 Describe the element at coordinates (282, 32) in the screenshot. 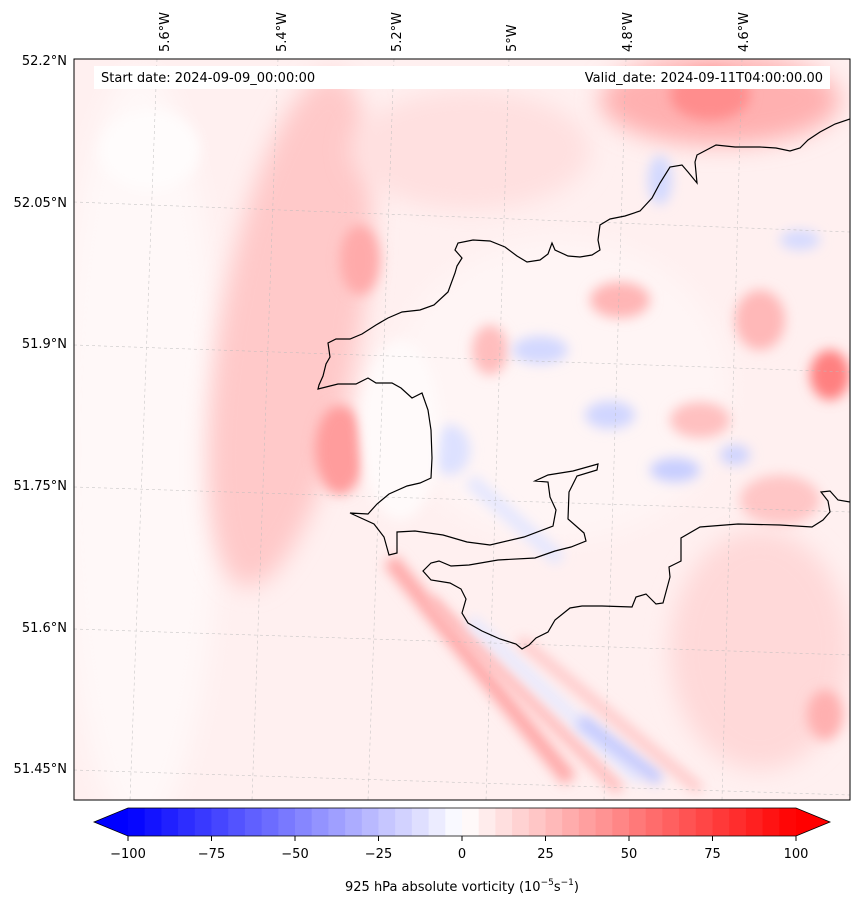

I see `lon-label: 5.4°W` at that location.